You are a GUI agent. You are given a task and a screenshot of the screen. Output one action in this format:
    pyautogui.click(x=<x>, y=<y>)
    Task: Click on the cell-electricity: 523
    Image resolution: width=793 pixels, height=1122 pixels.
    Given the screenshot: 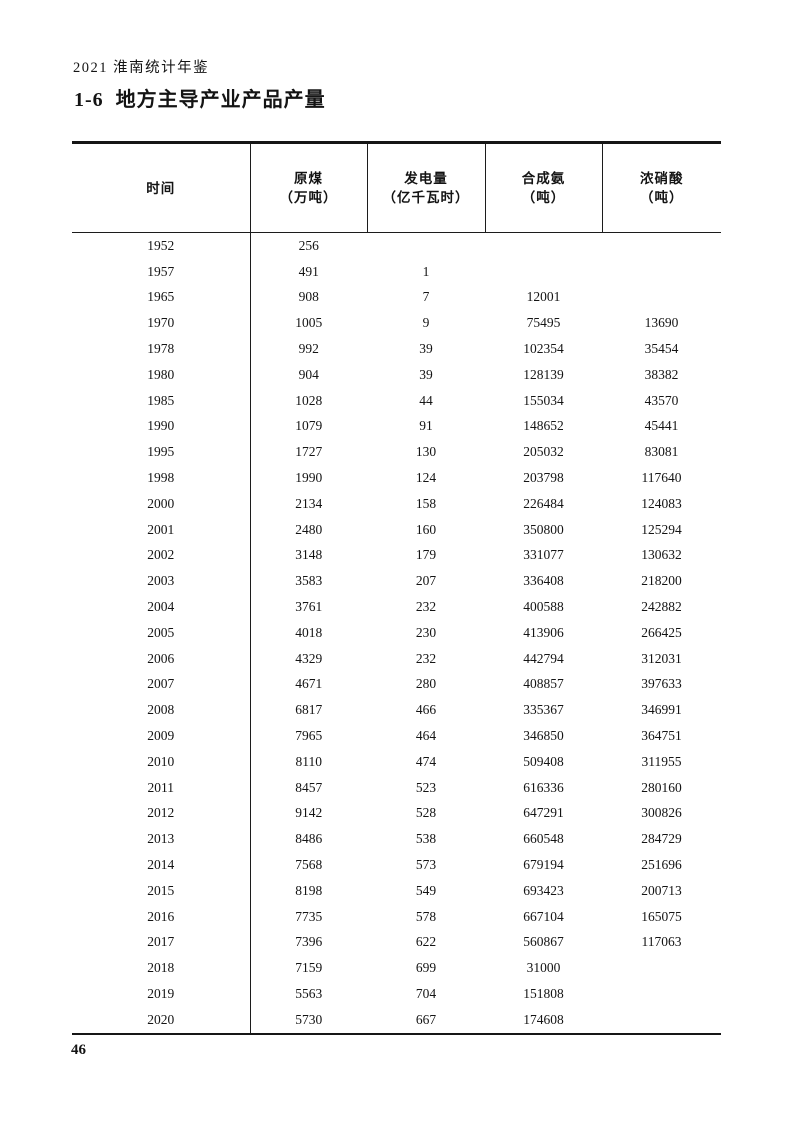 What is the action you would take?
    pyautogui.click(x=426, y=787)
    